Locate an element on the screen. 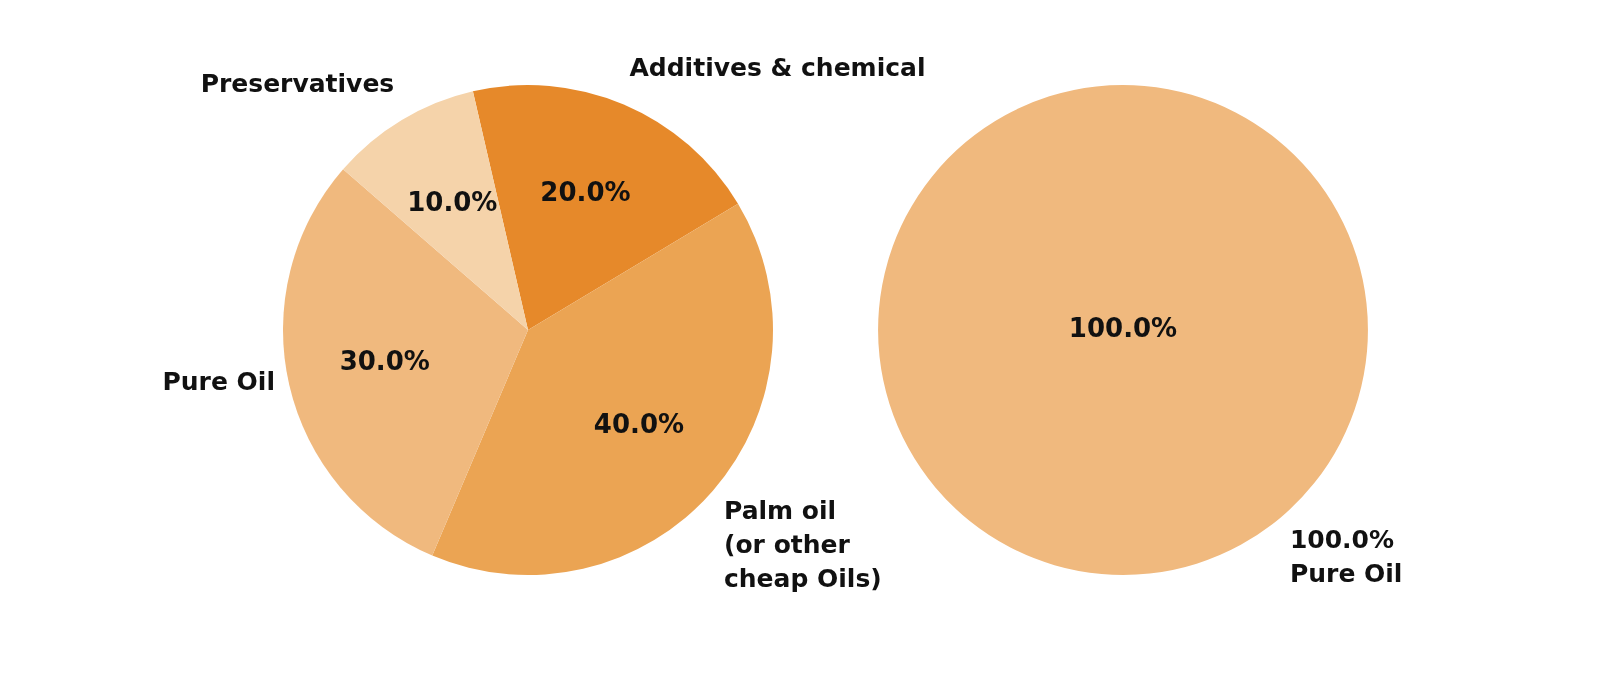  slice-label: Palm oil (or other cheap Oils) is located at coordinates (803, 545).